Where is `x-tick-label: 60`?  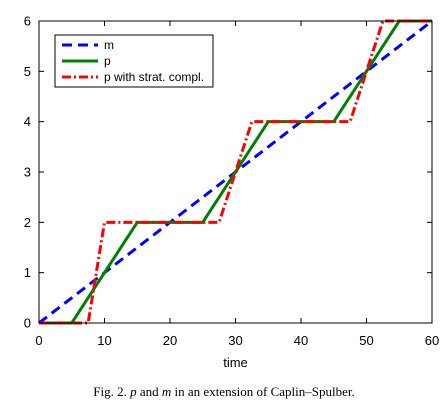 x-tick-label: 60 is located at coordinates (432, 340).